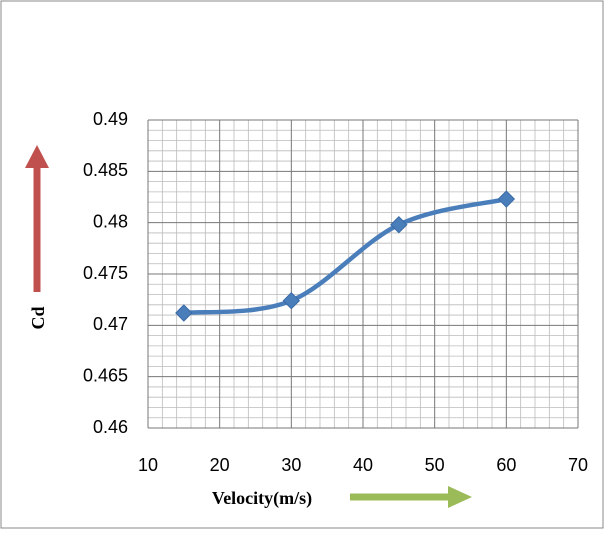 The height and width of the screenshot is (535, 605). Describe the element at coordinates (363, 465) in the screenshot. I see `x-tick-label: 40` at that location.